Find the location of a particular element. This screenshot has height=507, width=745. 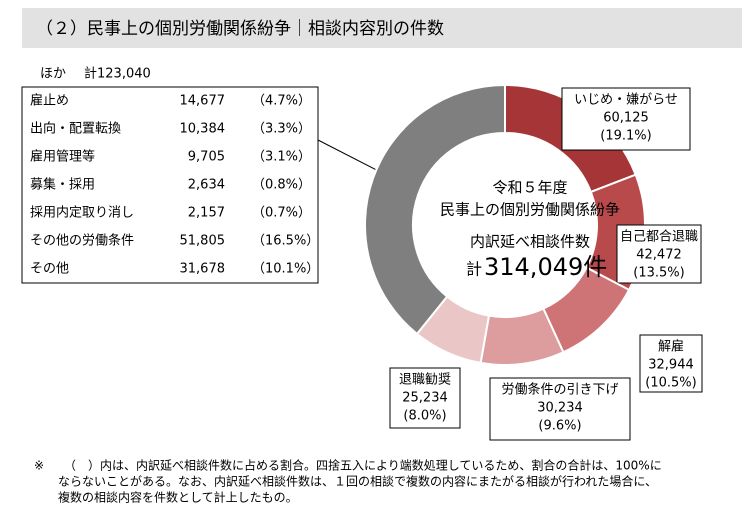

segment-label: 労働条件の引き下げ is located at coordinates (559, 390).